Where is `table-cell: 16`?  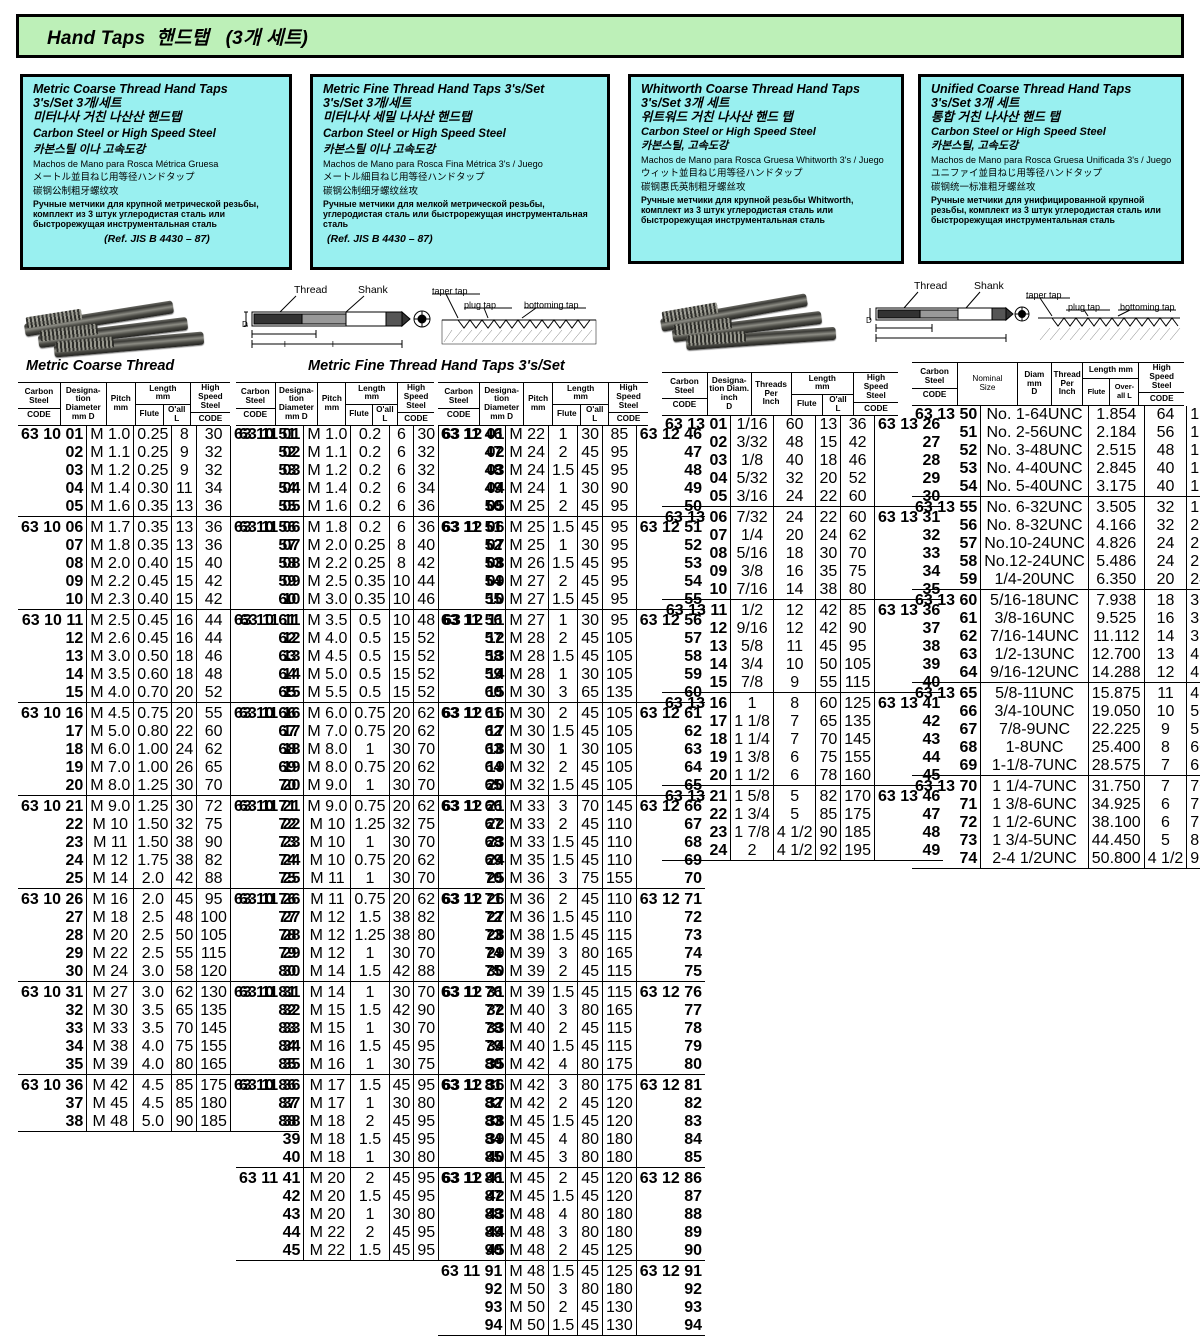
table-cell: 16 is located at coordinates (1193, 469).